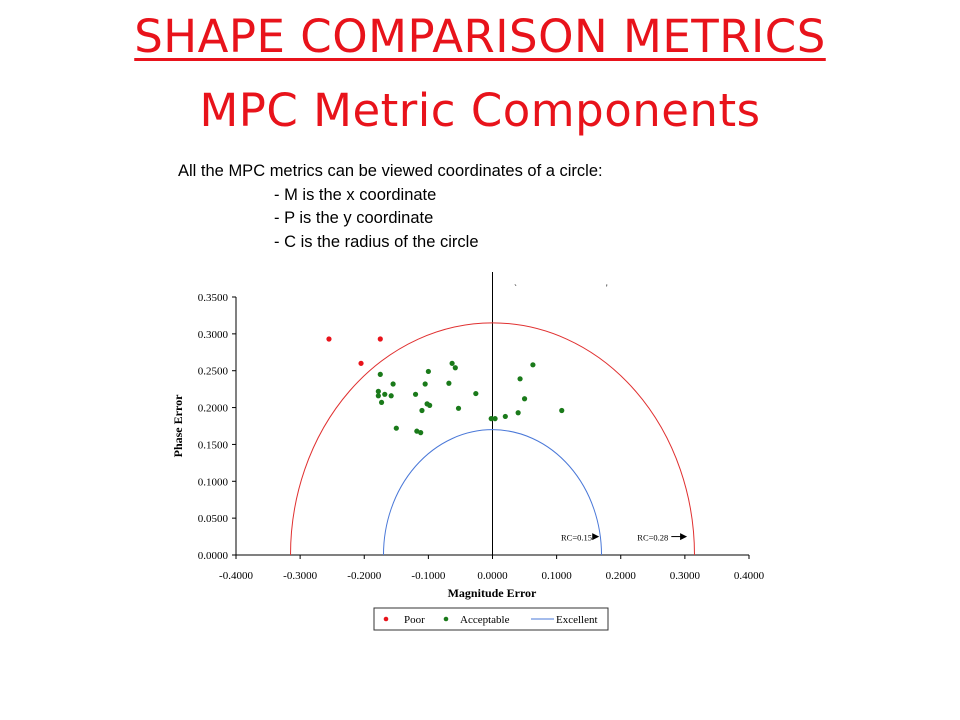 The image size is (960, 720). Describe the element at coordinates (386, 619) in the screenshot. I see `legend-poor-marker` at that location.